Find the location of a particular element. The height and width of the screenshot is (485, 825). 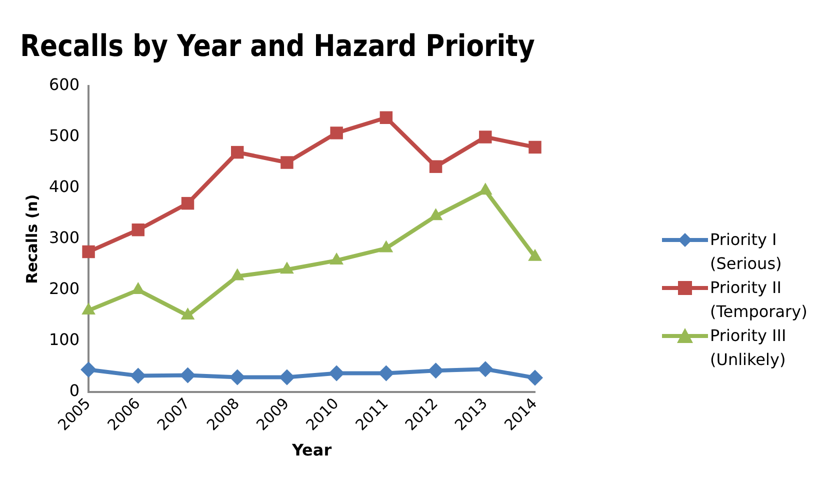

y-tick-label: 100 is located at coordinates (64, 340).